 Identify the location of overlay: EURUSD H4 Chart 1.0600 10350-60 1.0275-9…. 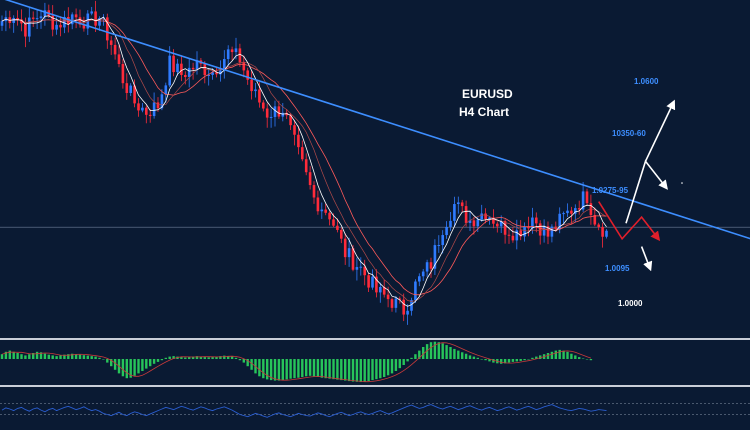
(559, 192).